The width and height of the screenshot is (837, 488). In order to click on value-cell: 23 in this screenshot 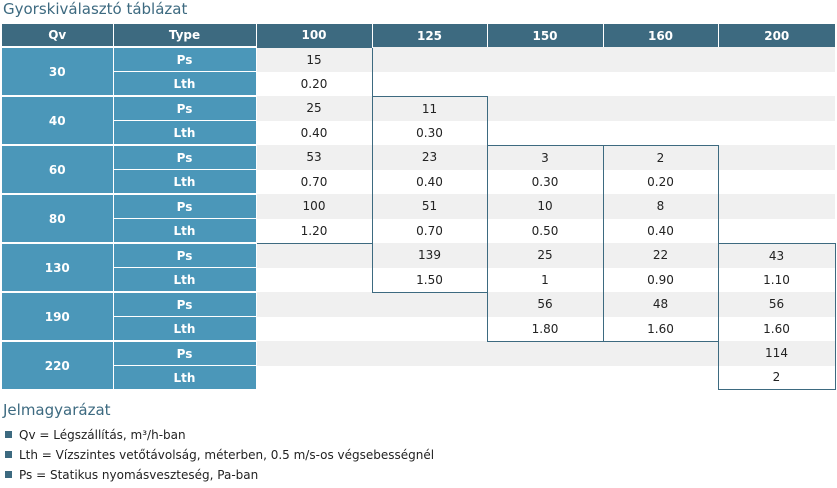, I will do `click(430, 157)`.